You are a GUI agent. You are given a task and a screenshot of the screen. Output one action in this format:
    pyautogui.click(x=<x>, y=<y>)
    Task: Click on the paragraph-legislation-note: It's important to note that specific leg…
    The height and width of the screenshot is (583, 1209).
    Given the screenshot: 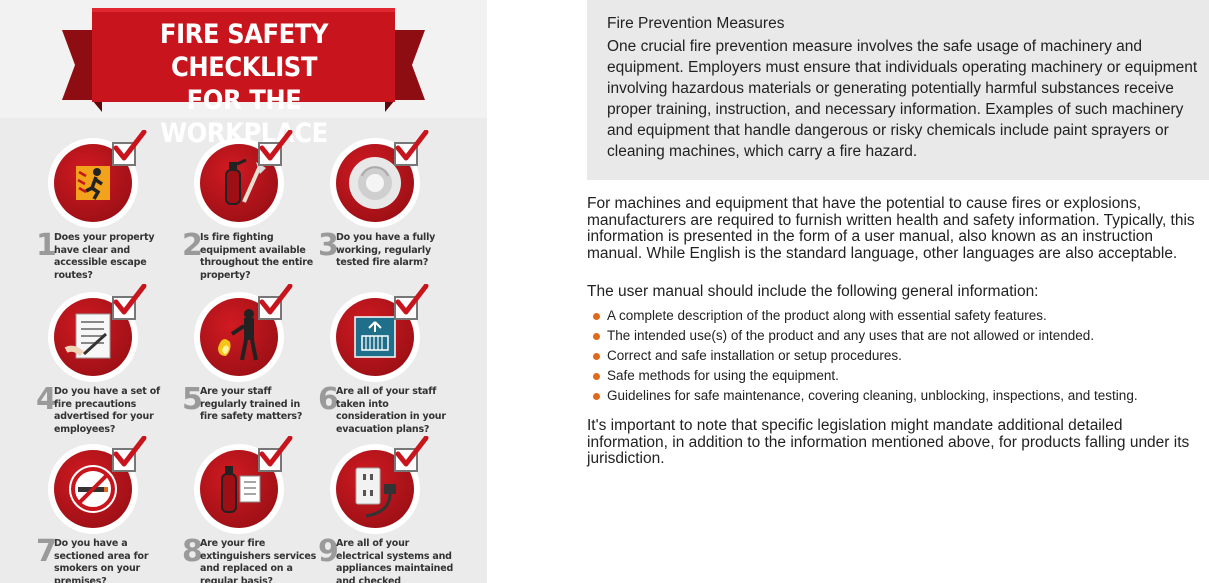 What is the action you would take?
    pyautogui.click(x=888, y=442)
    